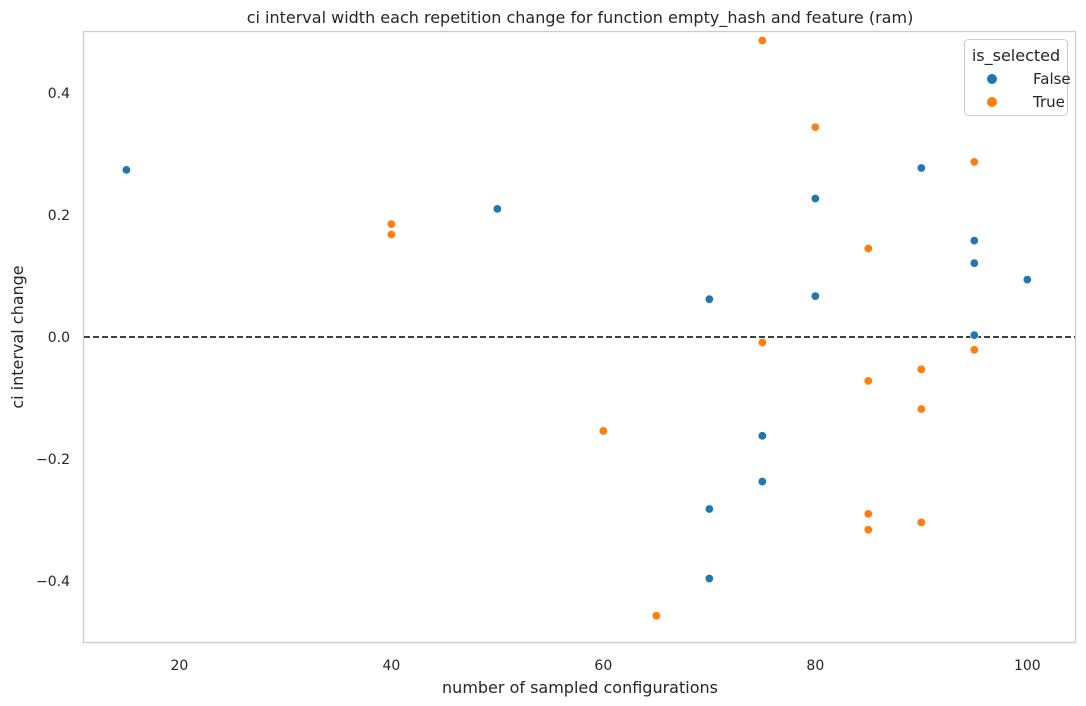 Image resolution: width=1086 pixels, height=706 pixels. Describe the element at coordinates (17, 336) in the screenshot. I see `y-axis-label: ci interval change` at that location.